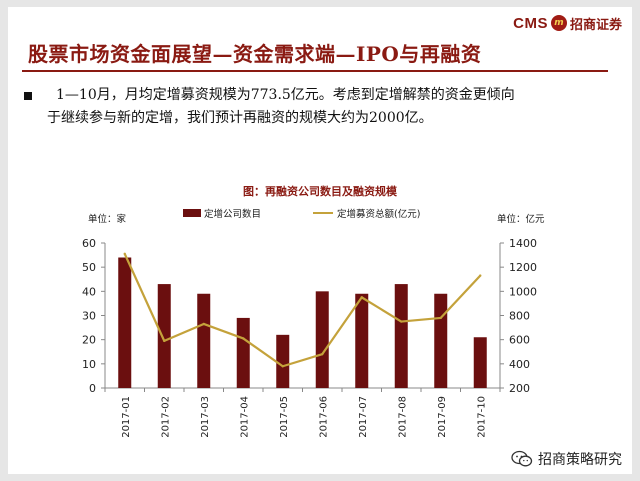 This screenshot has height=481, width=640. Describe the element at coordinates (567, 23) in the screenshot. I see `brand-logo-group: CMS m 招商证券` at that location.